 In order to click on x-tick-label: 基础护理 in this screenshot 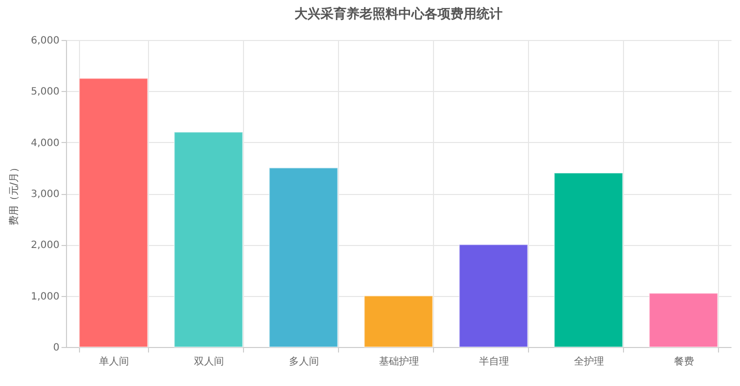, I will do `click(399, 362)`.